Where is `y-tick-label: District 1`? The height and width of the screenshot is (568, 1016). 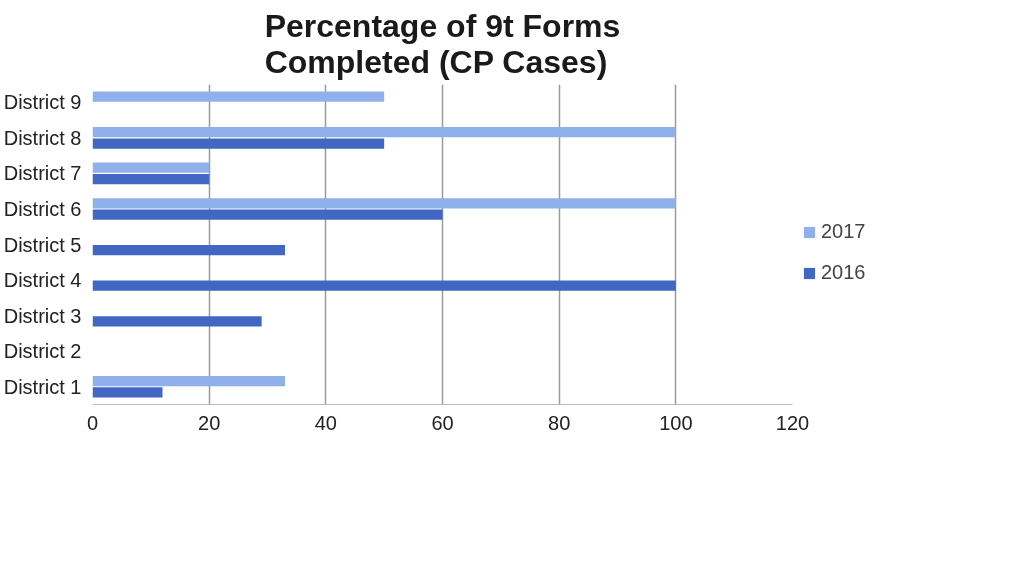 y-tick-label: District 1 is located at coordinates (42, 386).